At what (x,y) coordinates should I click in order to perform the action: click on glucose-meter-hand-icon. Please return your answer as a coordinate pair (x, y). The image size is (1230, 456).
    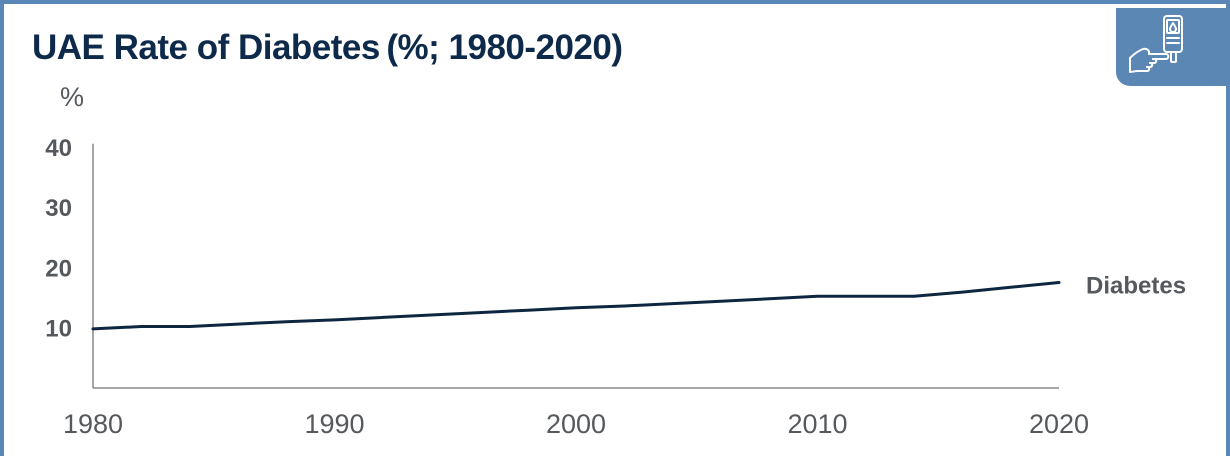
    Looking at the image, I should click on (1171, 47).